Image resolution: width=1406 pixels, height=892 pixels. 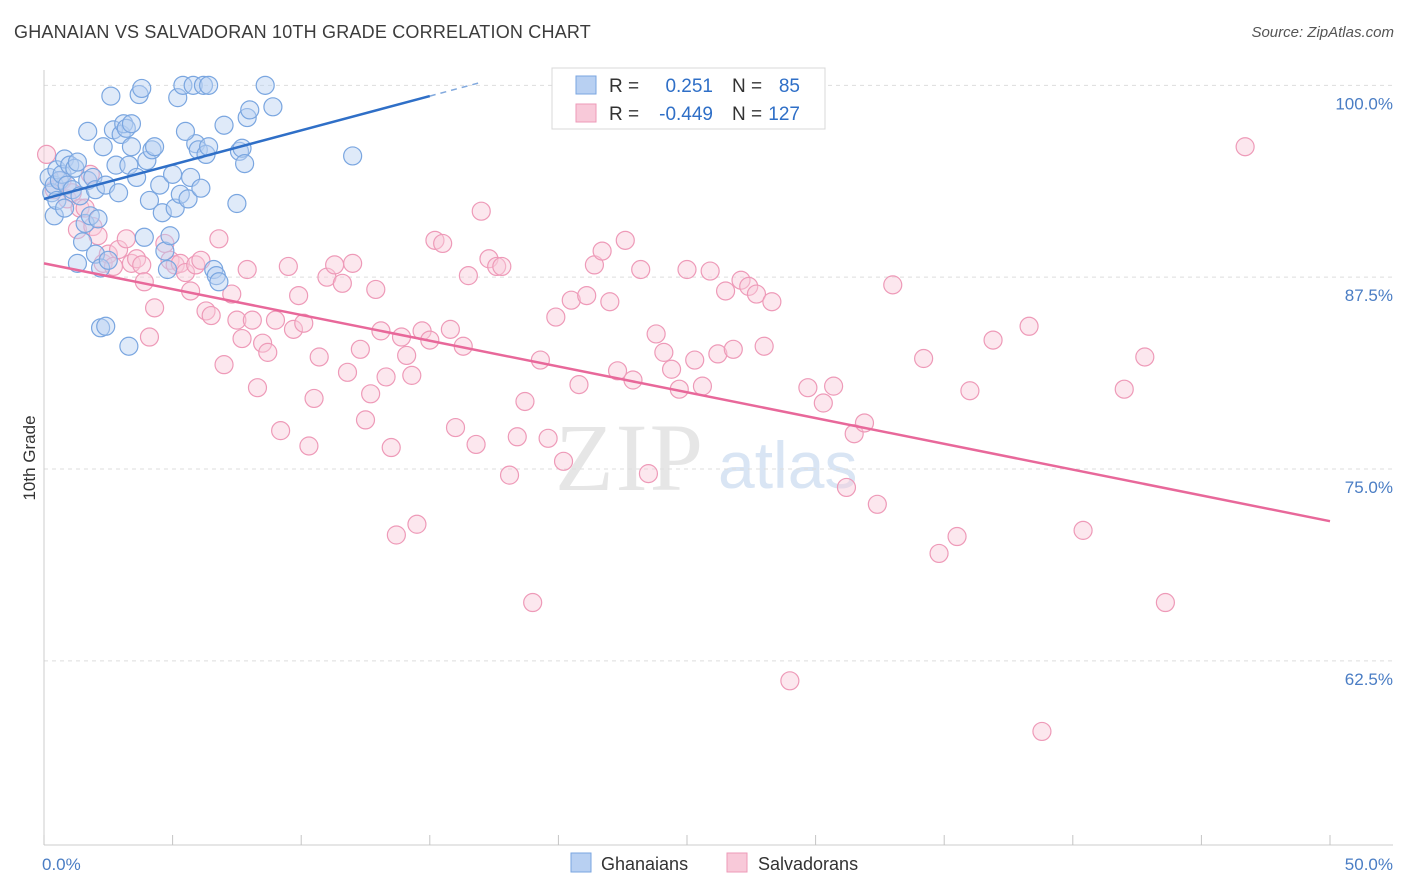 What do you see at coordinates (689, 86) in the screenshot?
I see `legend-r-value-1: 0.251` at bounding box center [689, 86].